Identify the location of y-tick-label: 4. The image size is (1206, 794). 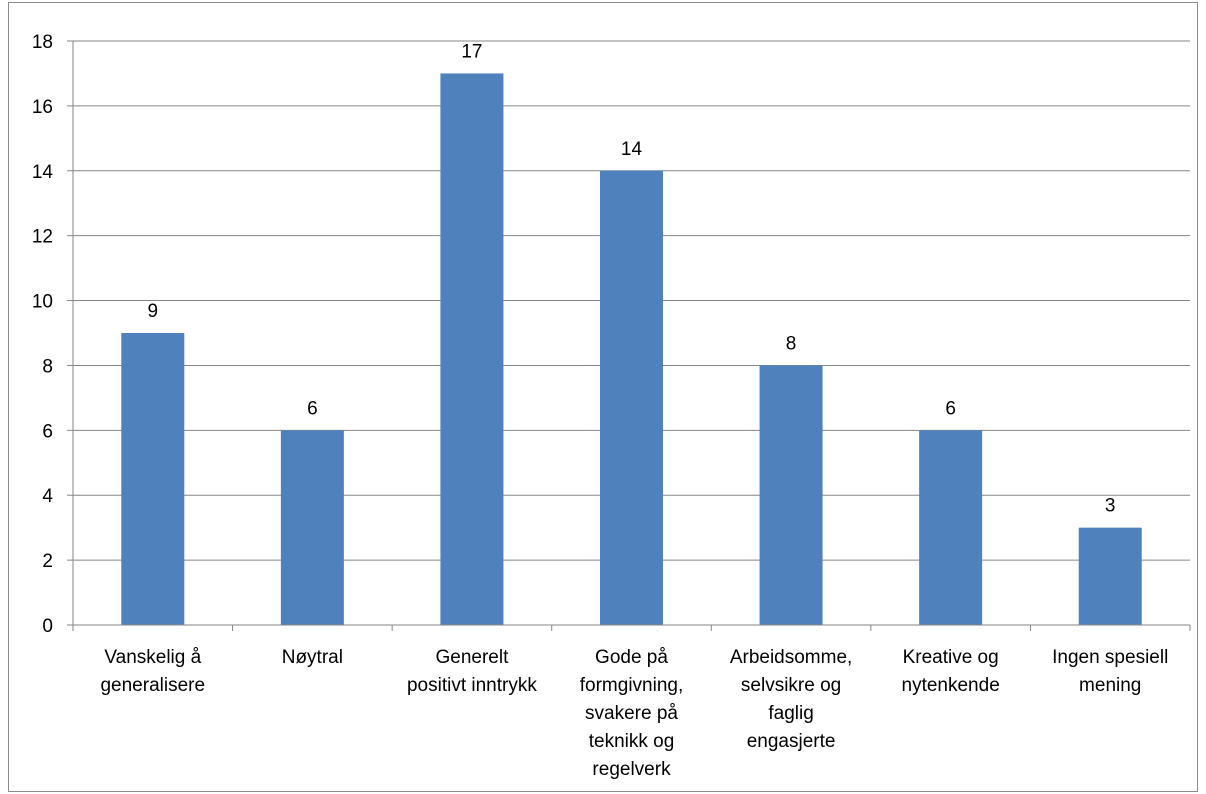
(47, 496).